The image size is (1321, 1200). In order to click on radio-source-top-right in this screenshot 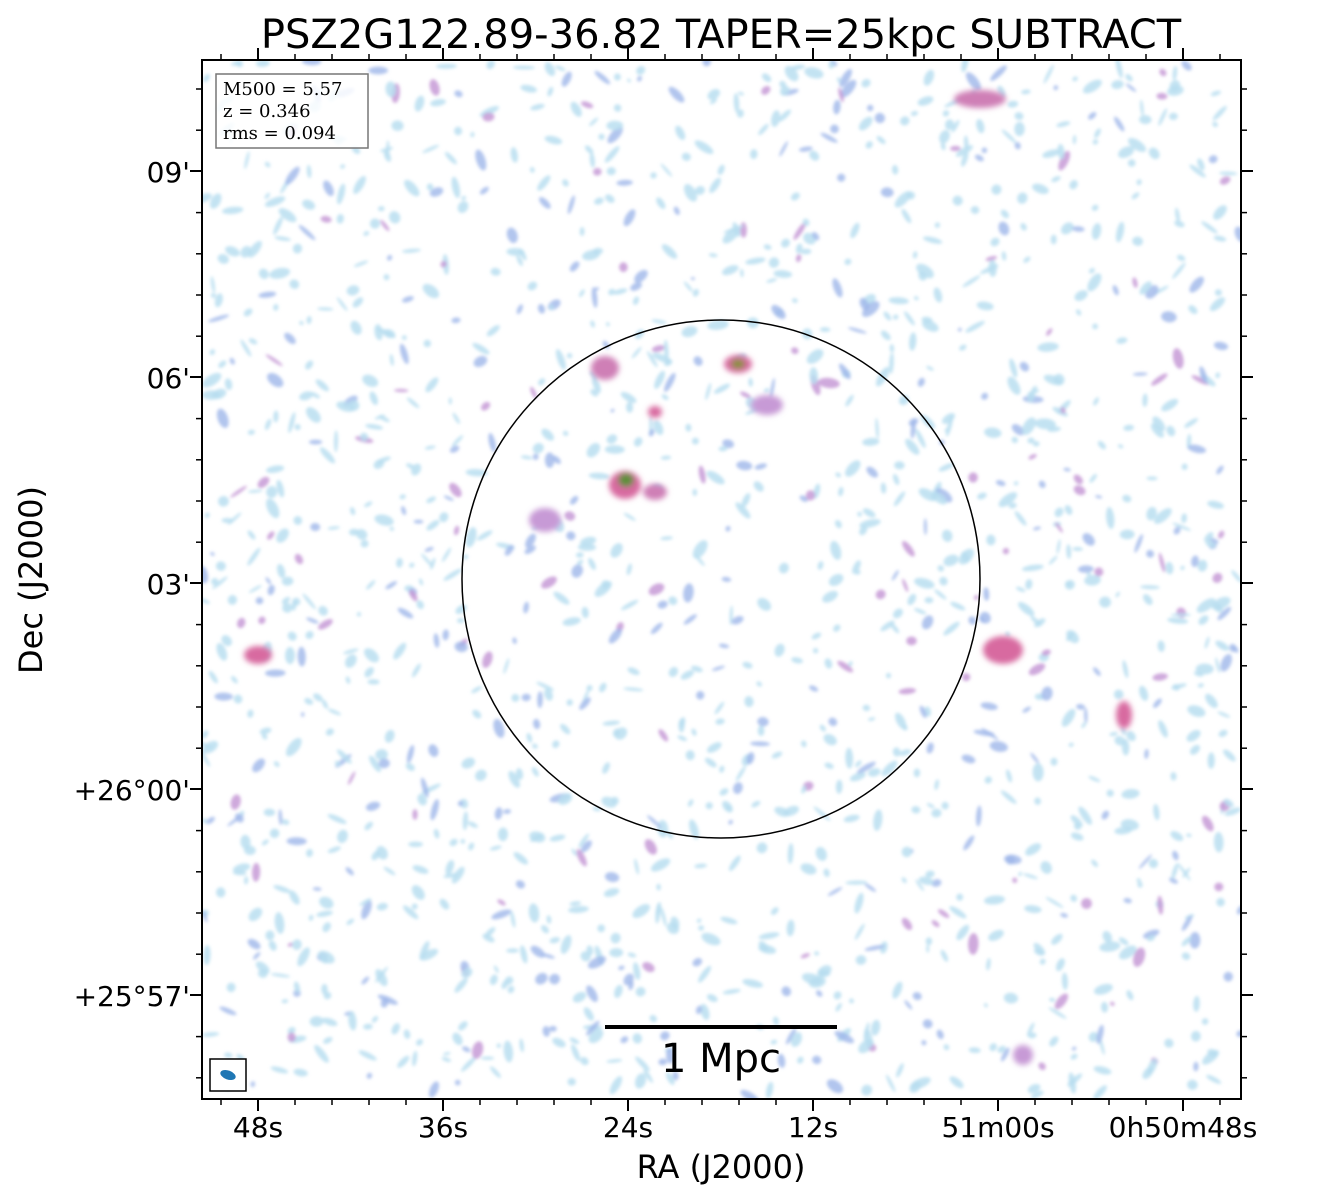, I will do `click(980, 99)`.